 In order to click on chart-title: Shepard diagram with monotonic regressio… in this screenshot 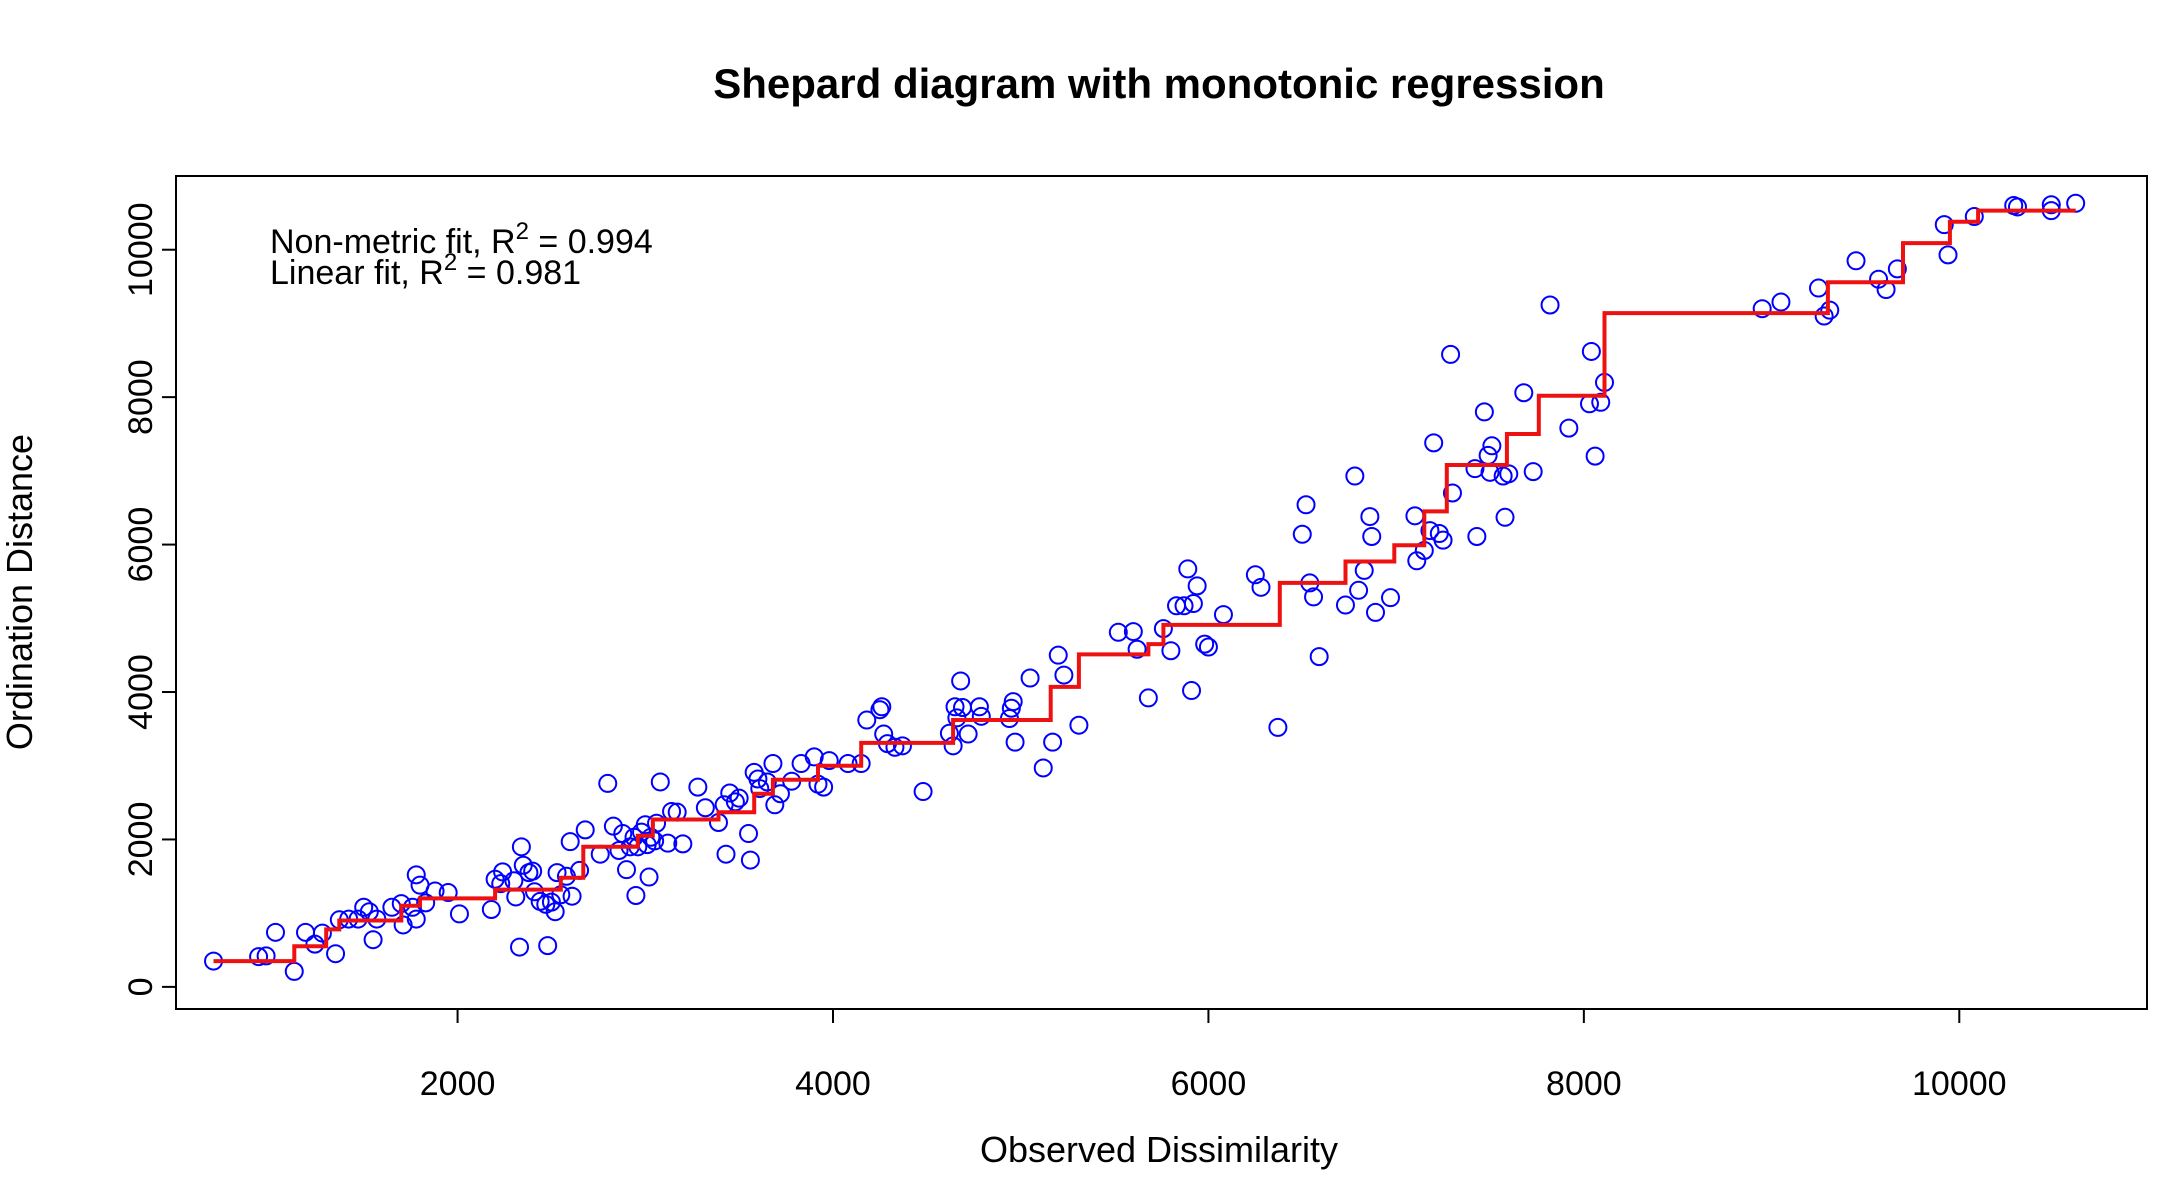, I will do `click(1158, 83)`.